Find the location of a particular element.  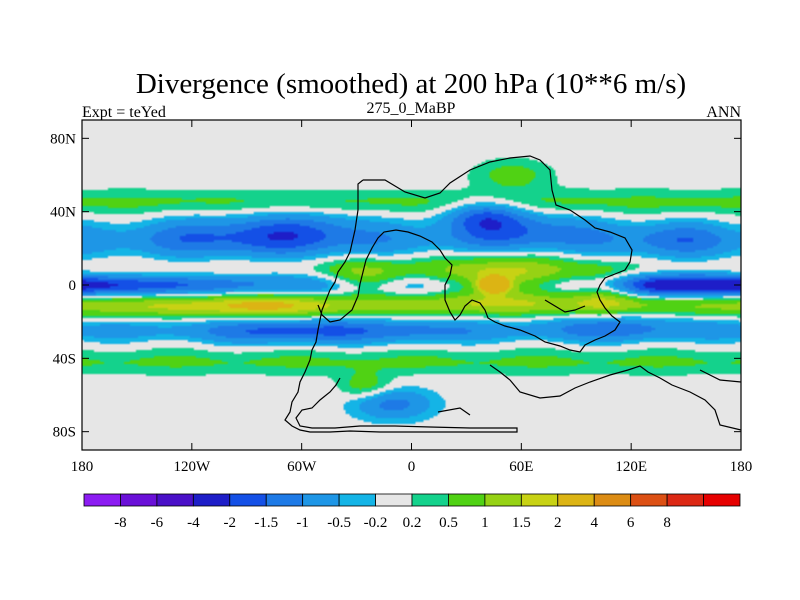

time-label: 275_0_MaBP is located at coordinates (411, 108).